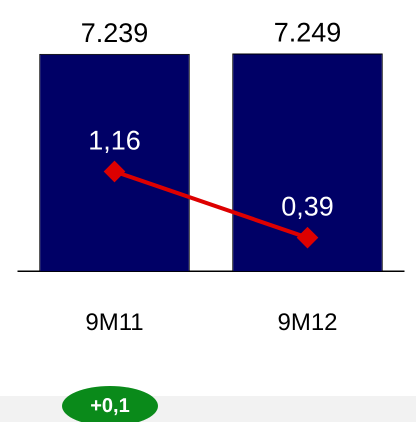  Describe the element at coordinates (114, 33) in the screenshot. I see `data-label: 7.239` at that location.